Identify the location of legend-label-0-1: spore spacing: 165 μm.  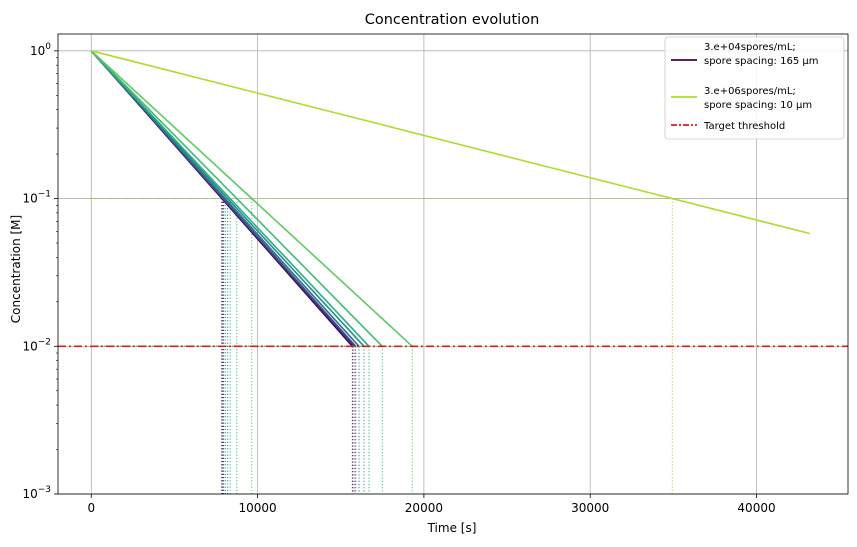
(761, 61).